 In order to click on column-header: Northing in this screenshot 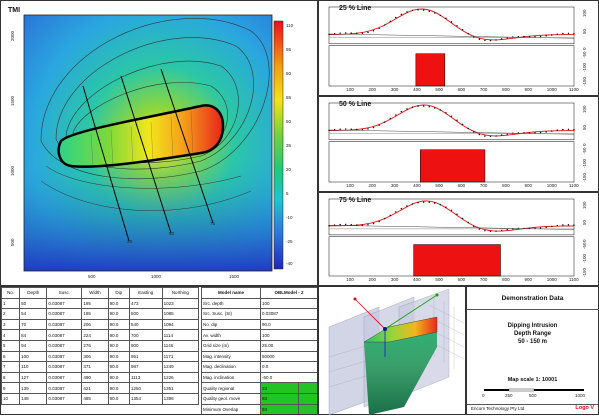, I will do `click(180, 293)`.